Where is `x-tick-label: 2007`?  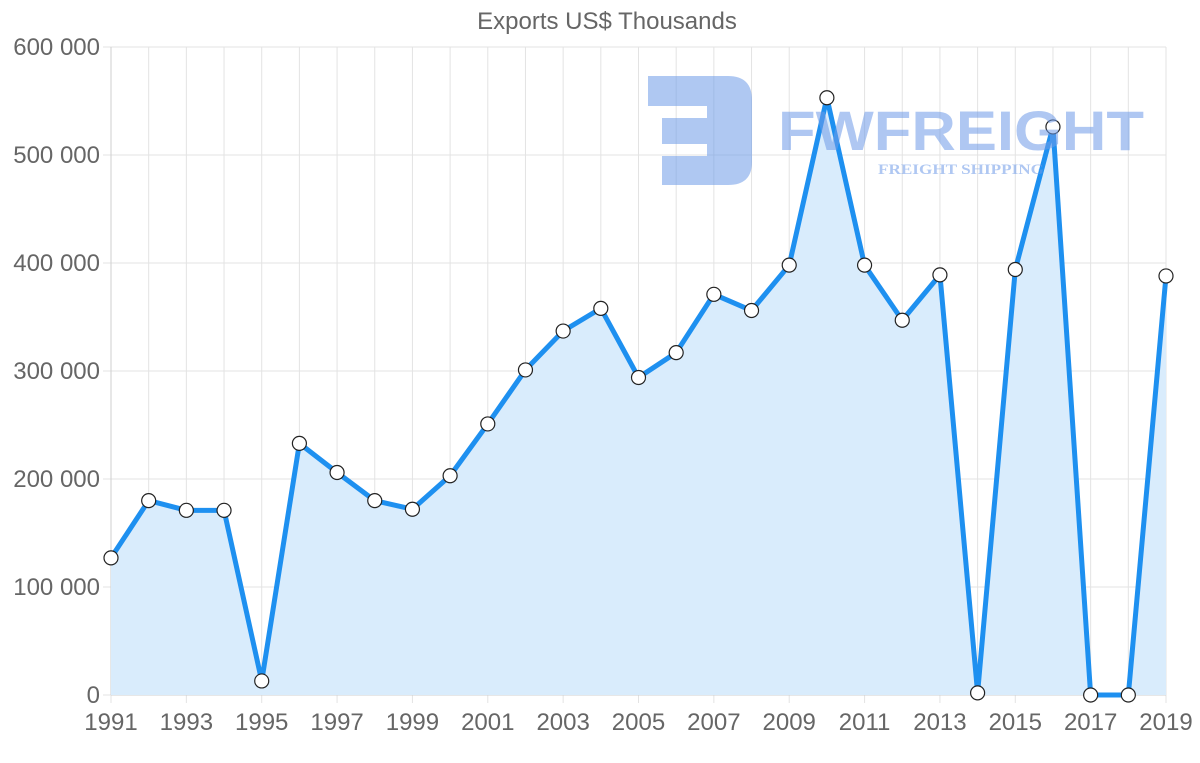 x-tick-label: 2007 is located at coordinates (713, 722).